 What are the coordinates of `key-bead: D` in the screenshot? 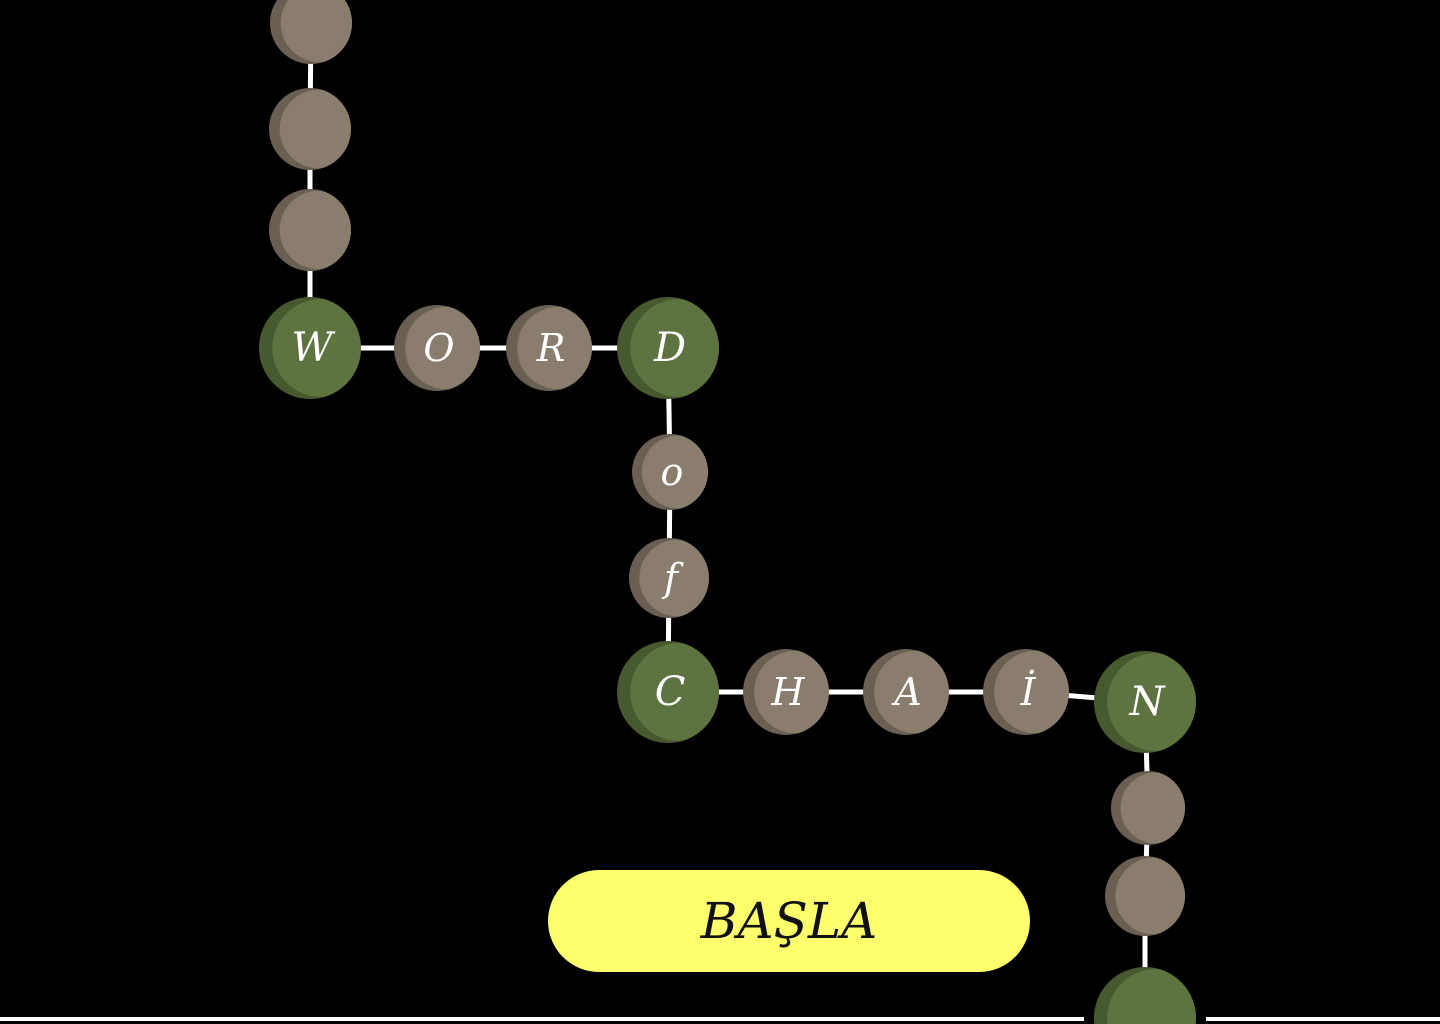 It's located at (668, 348).